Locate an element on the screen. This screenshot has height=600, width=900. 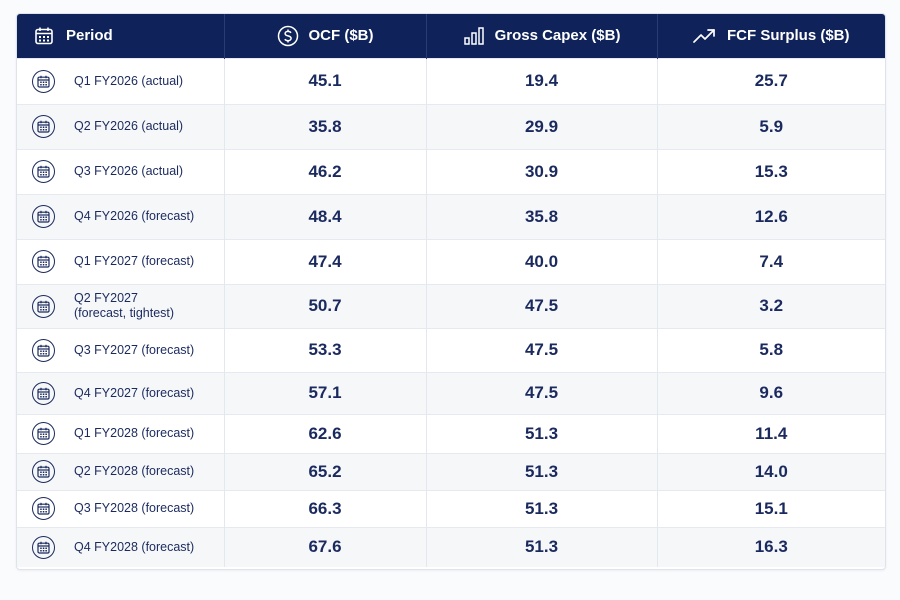
period-label: Q1 FY2027 (forecast) is located at coordinates (134, 261).